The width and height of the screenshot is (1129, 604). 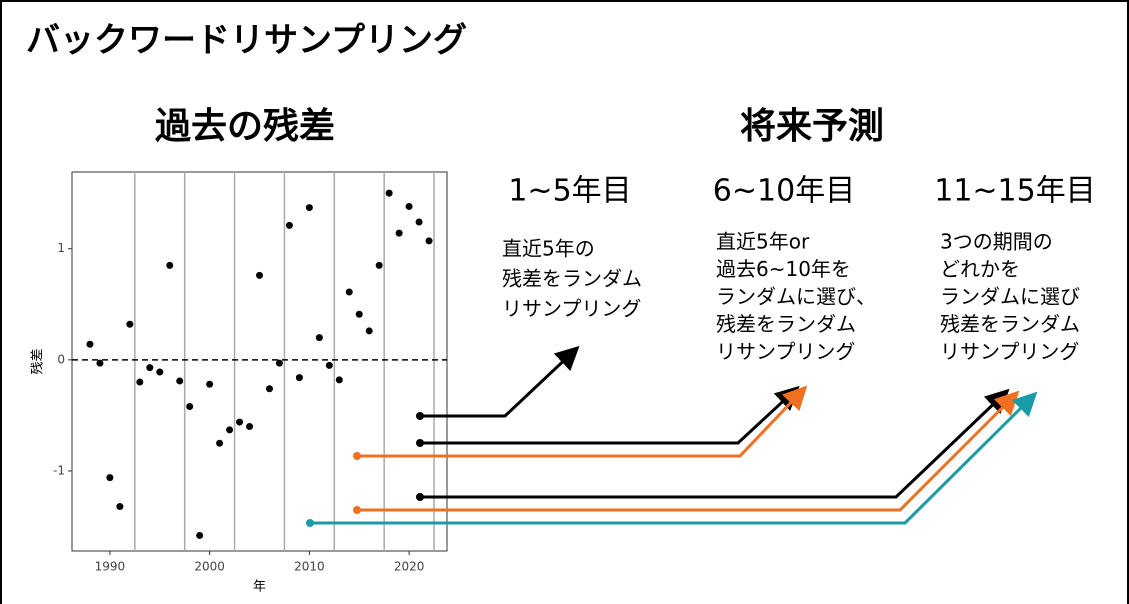 I want to click on y-tick-label: 0, so click(x=61, y=359).